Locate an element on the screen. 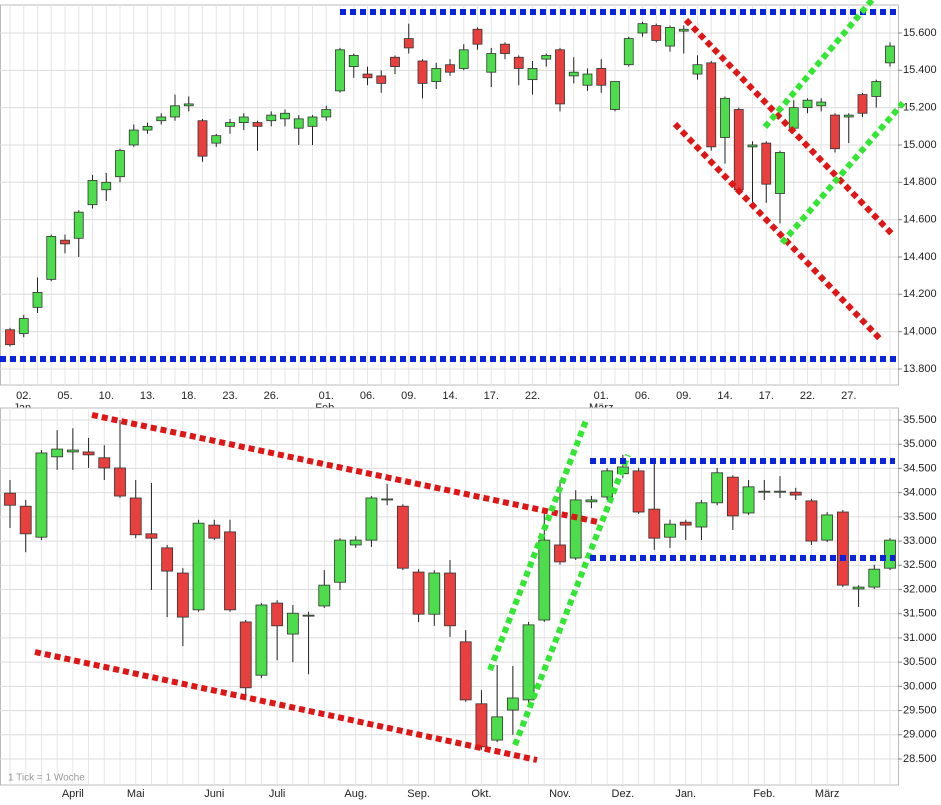 Image resolution: width=941 pixels, height=805 pixels. y-tick-label: 34.500 is located at coordinates (920, 468).